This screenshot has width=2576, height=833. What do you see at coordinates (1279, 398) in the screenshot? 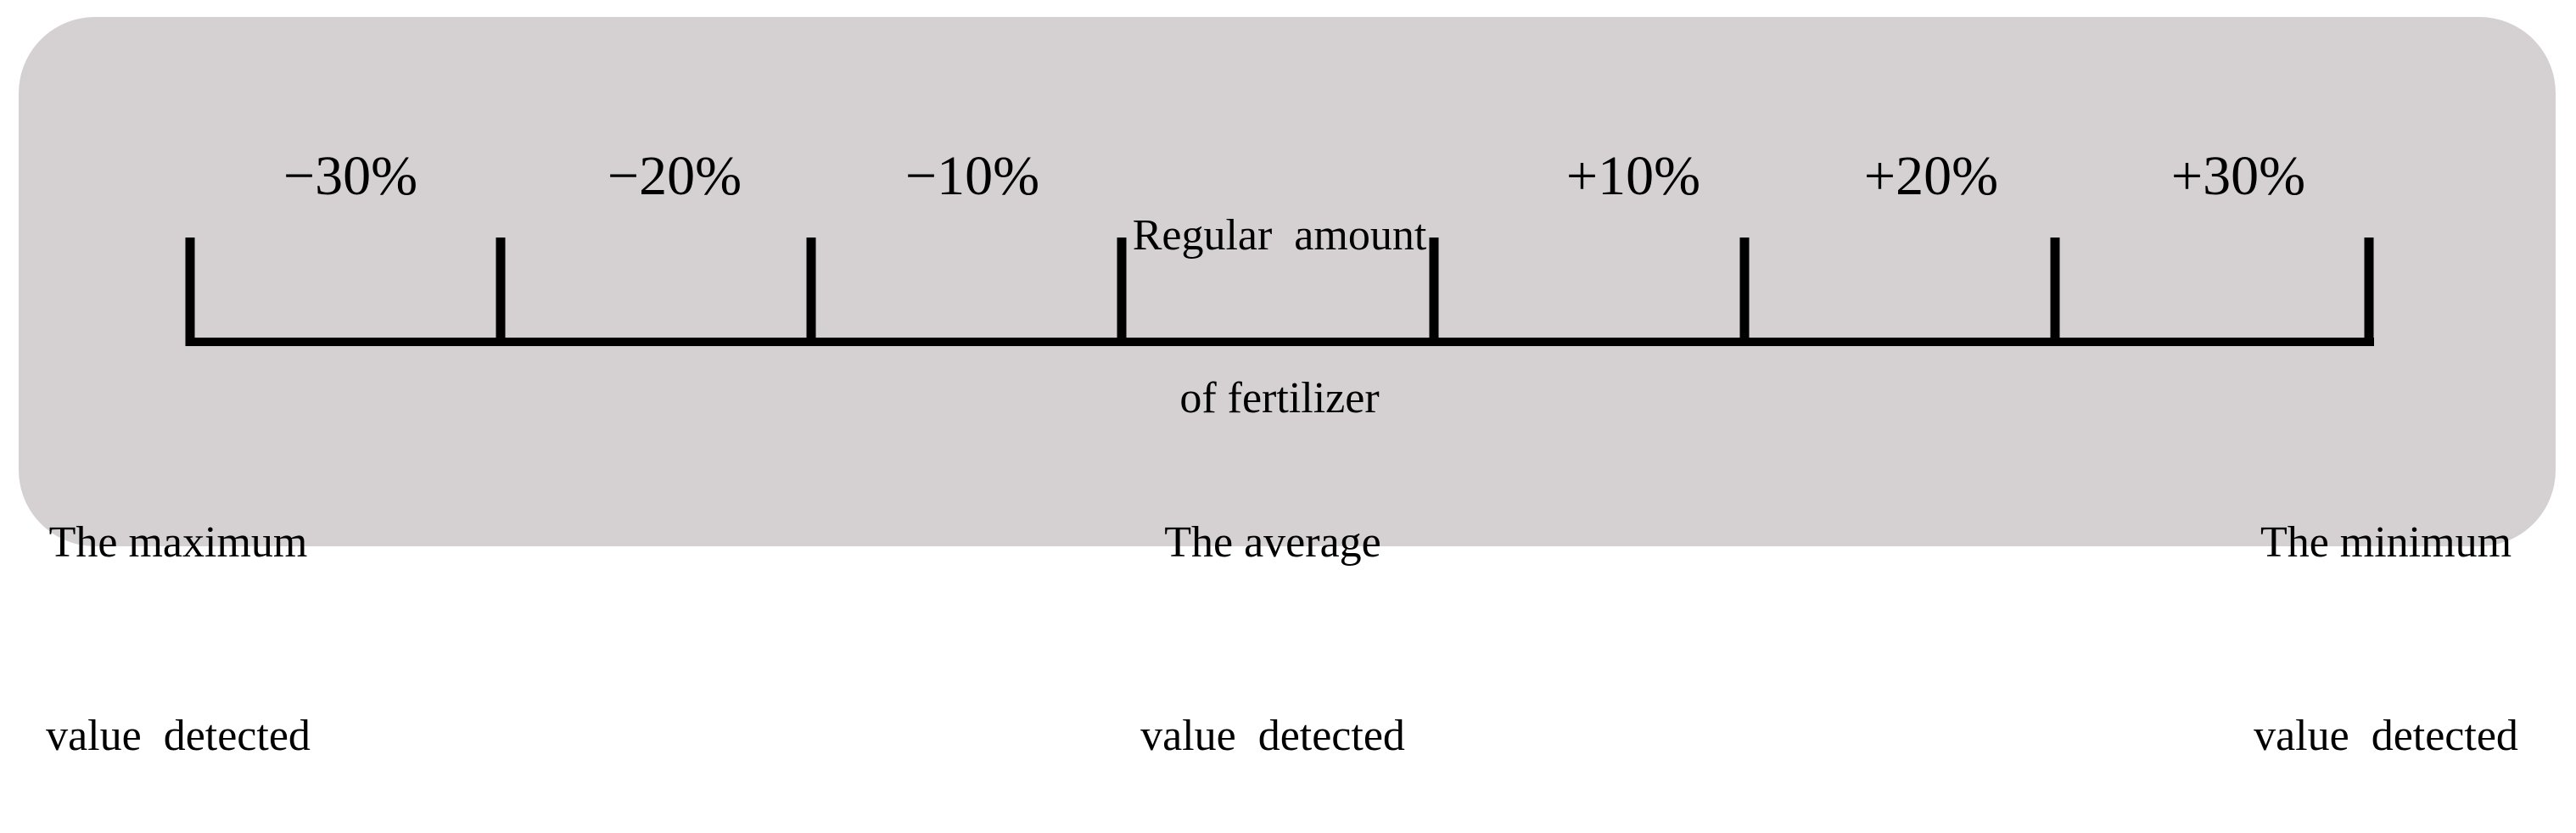
I see `regular-amount-line-2: of fertilizer` at bounding box center [1279, 398].